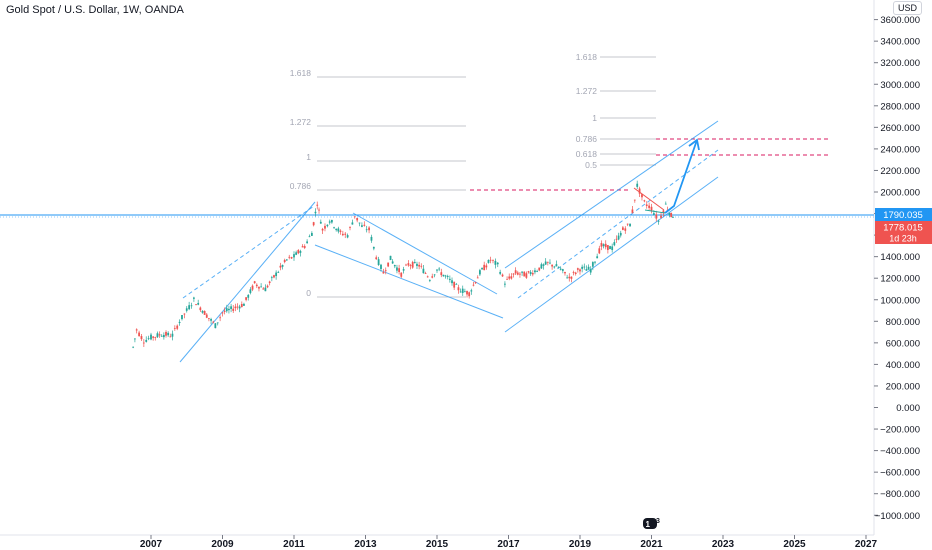 The image size is (932, 550). I want to click on fib-right-label: 0.618, so click(587, 154).